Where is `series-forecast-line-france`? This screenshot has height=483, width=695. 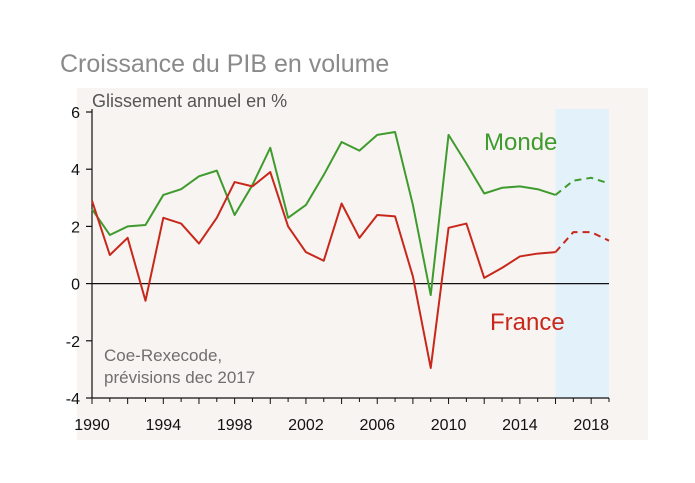
series-forecast-line-france is located at coordinates (582, 242).